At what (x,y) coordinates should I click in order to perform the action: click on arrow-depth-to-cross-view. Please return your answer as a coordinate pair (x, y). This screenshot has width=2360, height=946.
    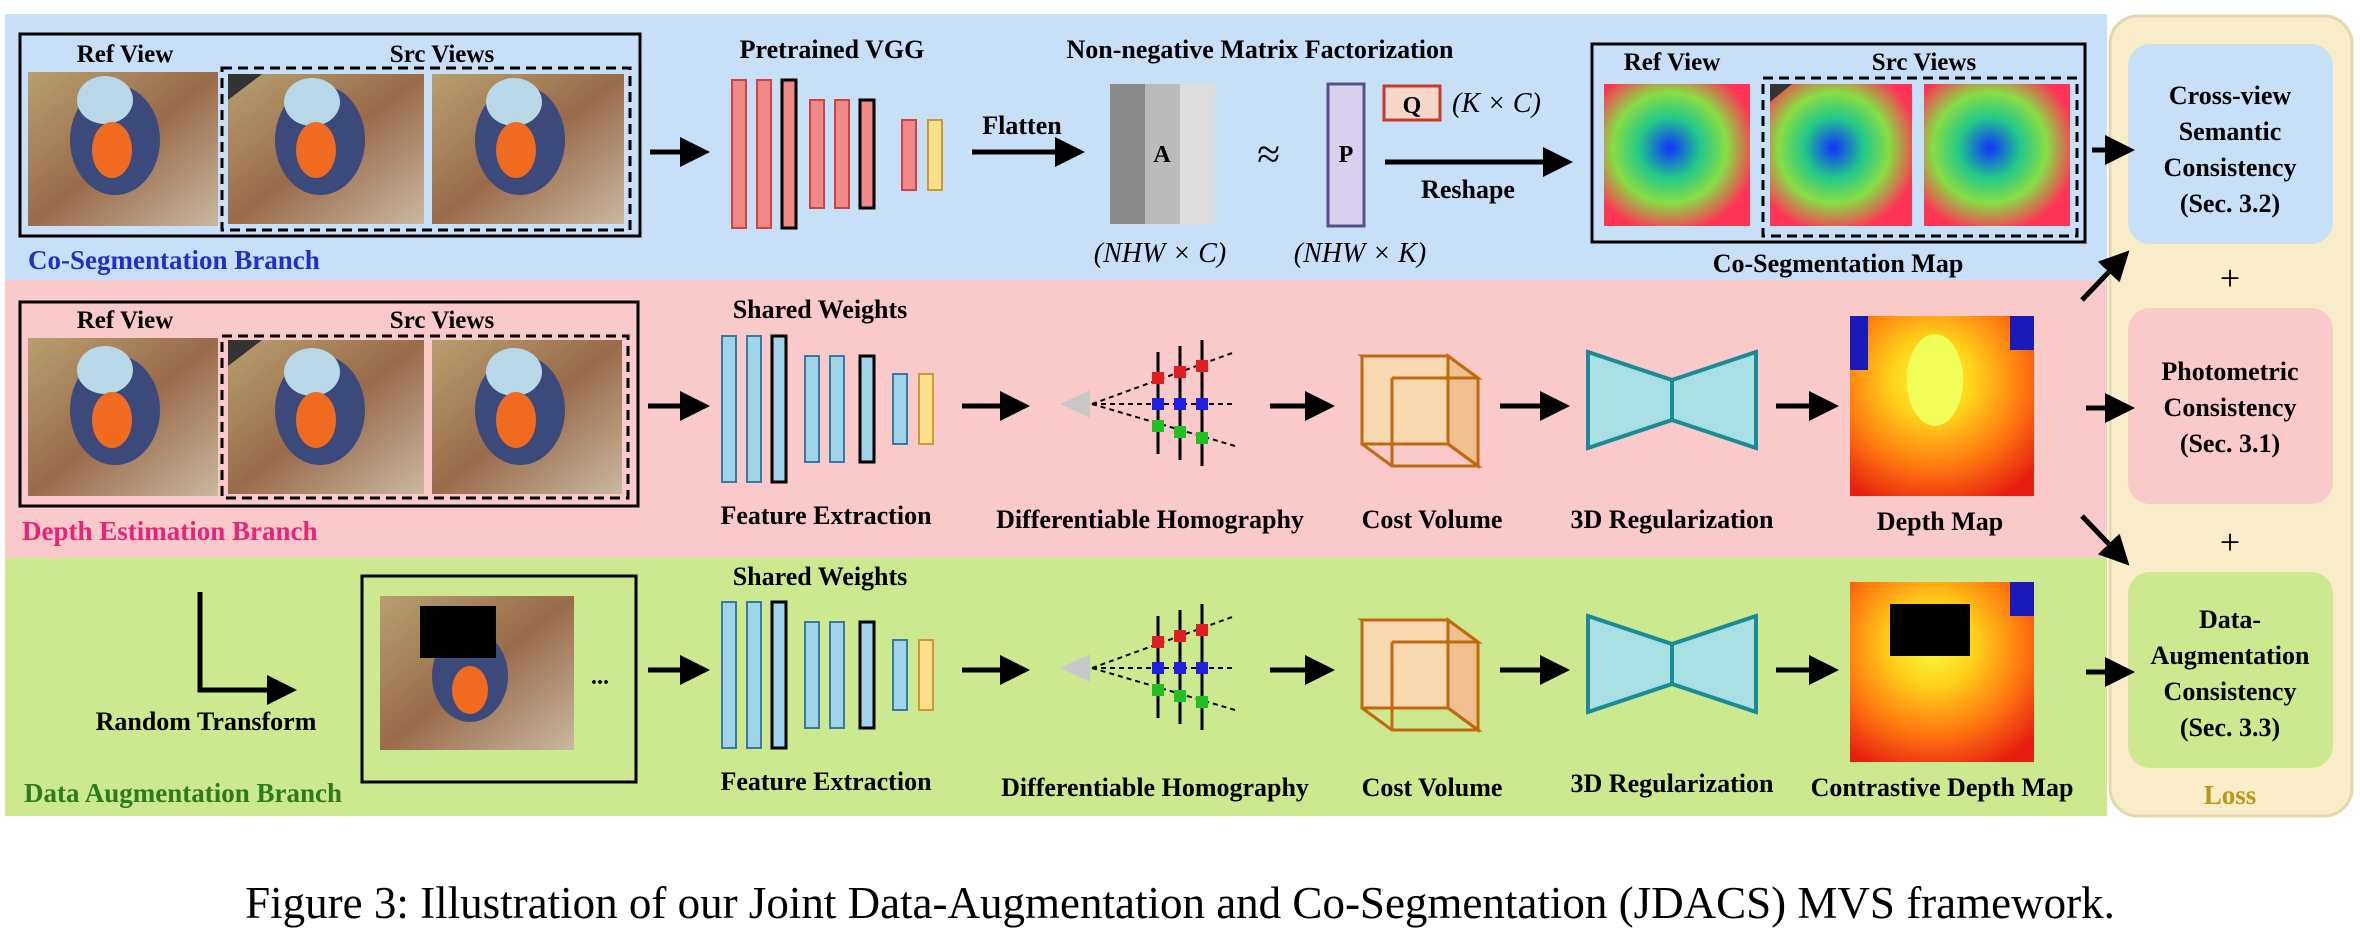
    Looking at the image, I should click on (2105, 276).